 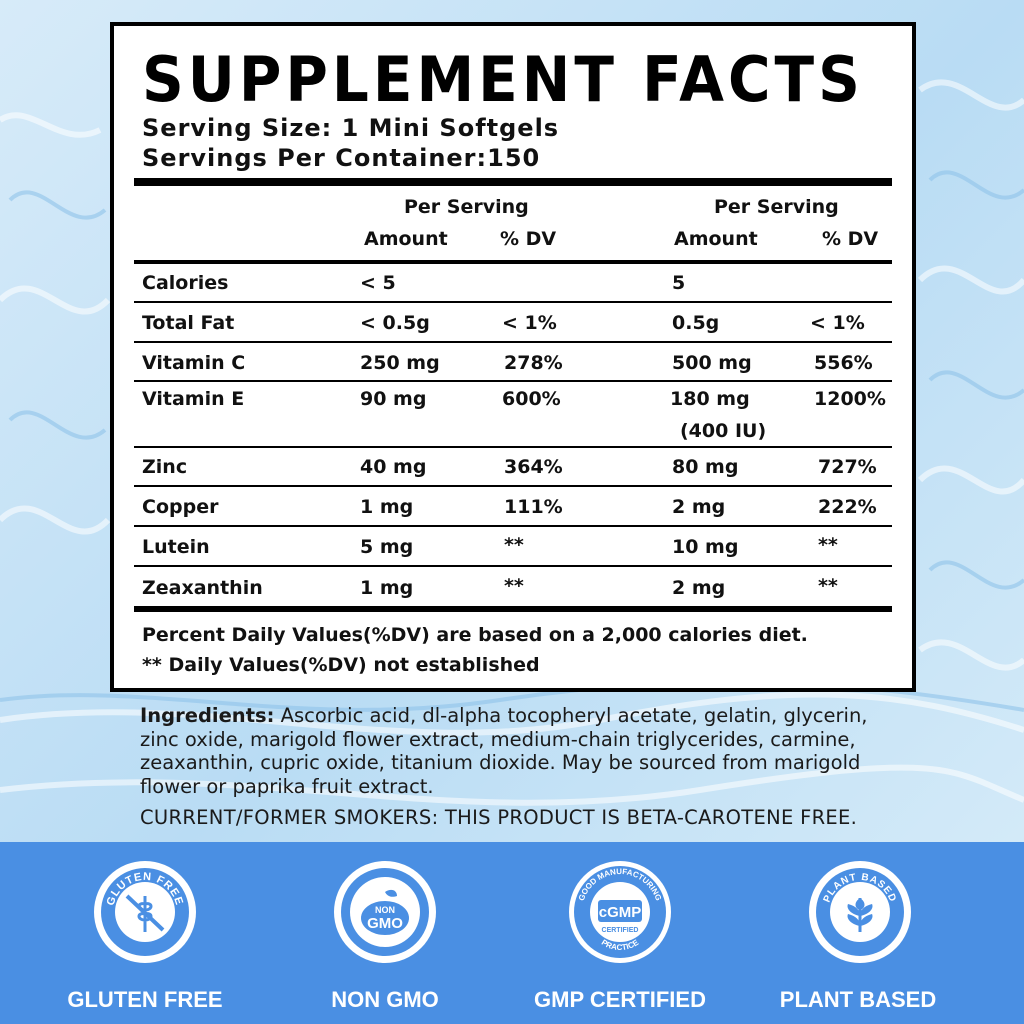 What do you see at coordinates (400, 363) in the screenshot?
I see `row-vitamin-c-amt1: 250 mg` at bounding box center [400, 363].